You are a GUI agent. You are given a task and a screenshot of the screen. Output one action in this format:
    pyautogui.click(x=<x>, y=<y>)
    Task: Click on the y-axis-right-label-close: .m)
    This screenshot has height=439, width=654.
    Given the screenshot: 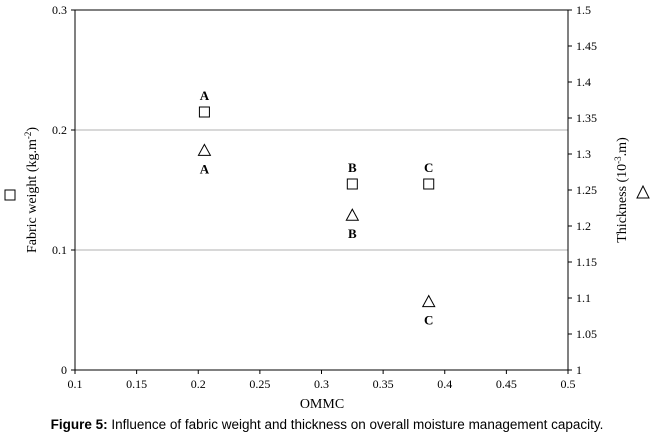 What is the action you would take?
    pyautogui.click(x=622, y=146)
    